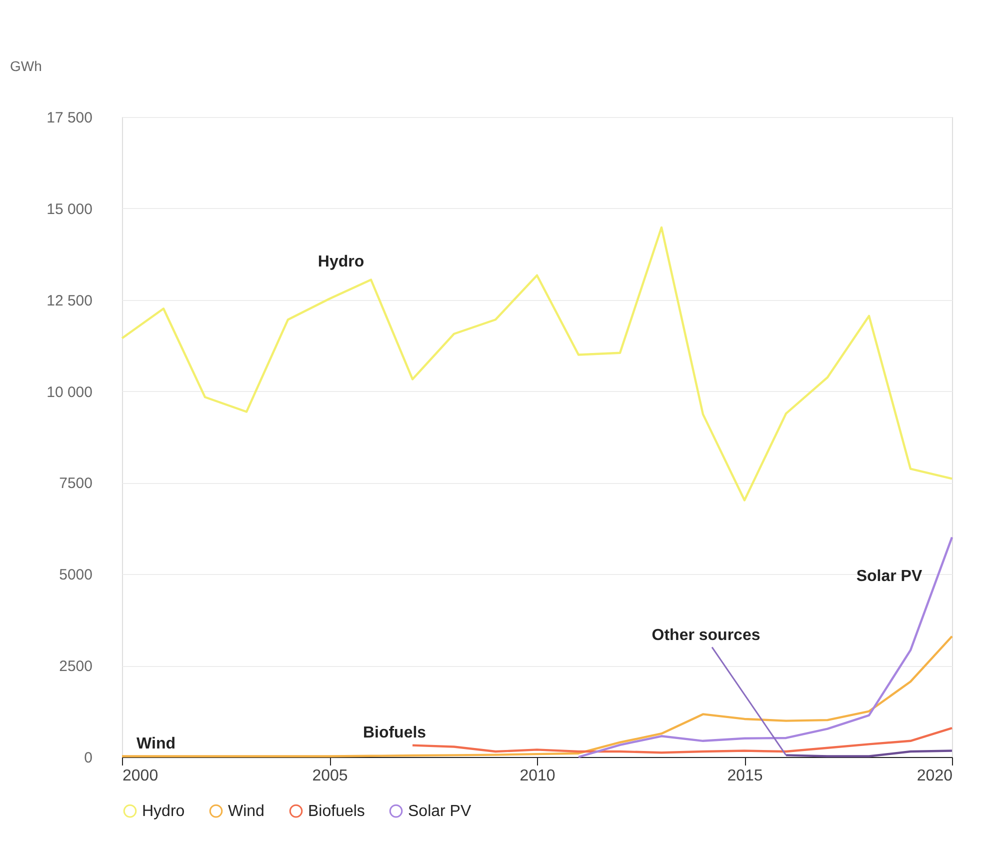 This screenshot has height=865, width=996. I want to click on x-tick-label: 2015, so click(745, 776).